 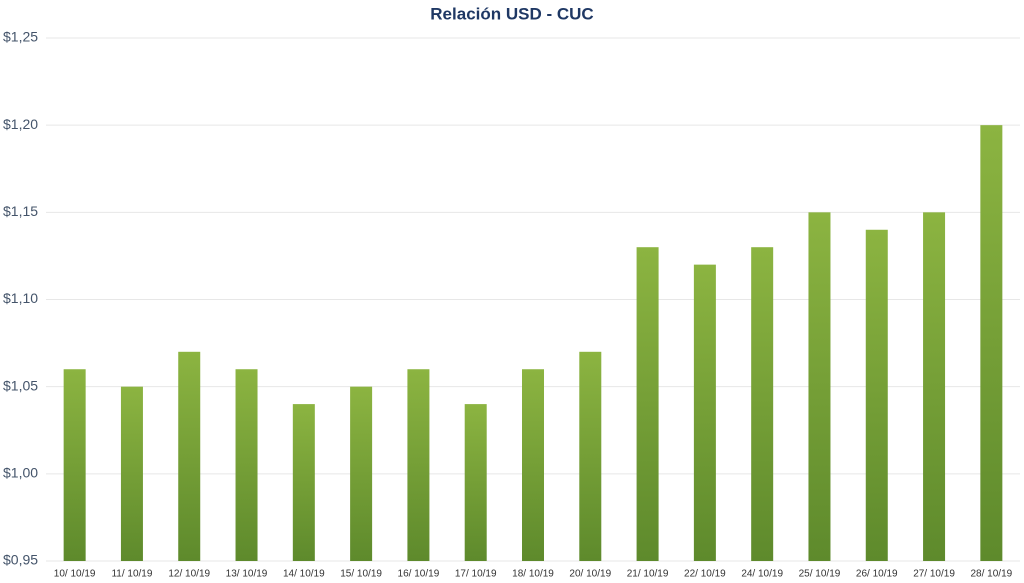 What do you see at coordinates (247, 574) in the screenshot?
I see `x-tick-label: 13/ 10/19` at bounding box center [247, 574].